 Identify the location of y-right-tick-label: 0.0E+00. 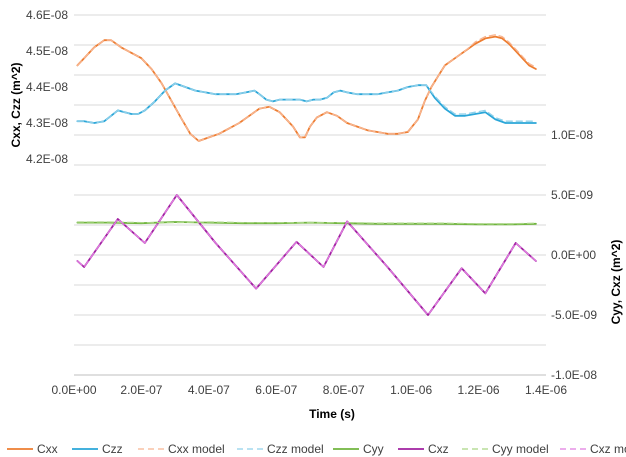
(573, 255).